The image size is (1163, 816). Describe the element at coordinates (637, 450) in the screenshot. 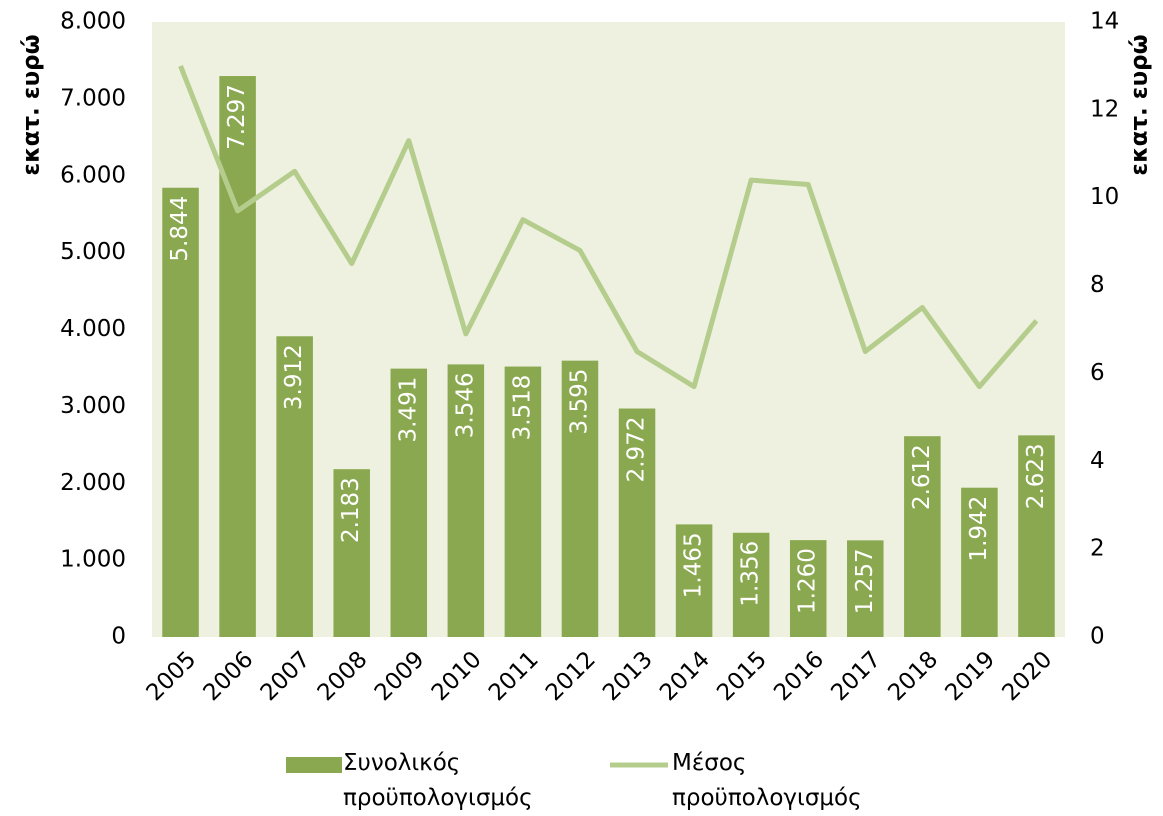

I see `value-label: 2.972` at that location.